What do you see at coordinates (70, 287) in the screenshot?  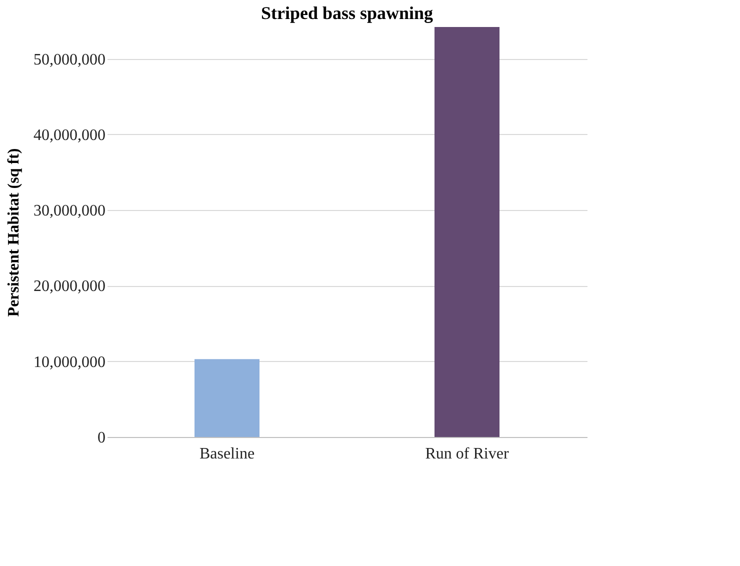 I see `y-tick-label: 20,000,000` at bounding box center [70, 287].